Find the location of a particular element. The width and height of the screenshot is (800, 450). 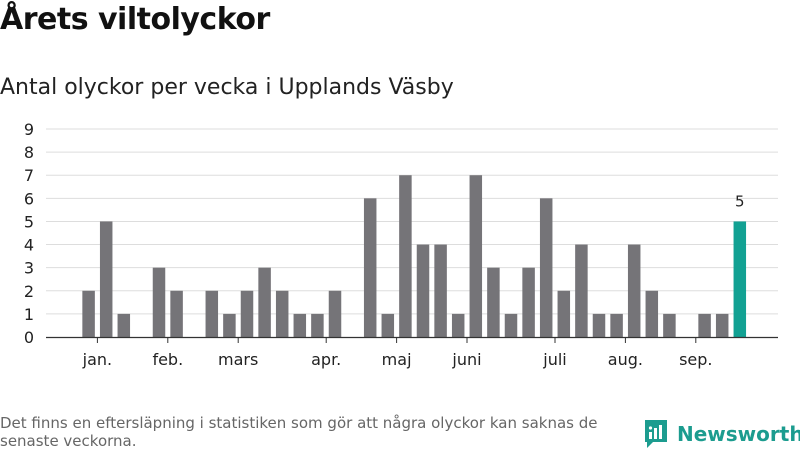

chart-subtitle: Antal olyckor per vecka i Upplands Väsby is located at coordinates (227, 87).